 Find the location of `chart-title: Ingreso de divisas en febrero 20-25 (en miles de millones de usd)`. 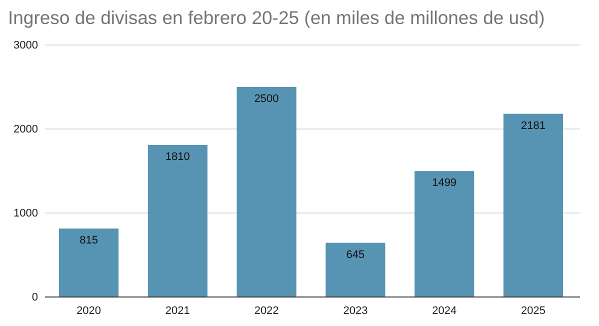

chart-title: Ingreso de divisas en febrero 20-25 (en miles de millones de usd) is located at coordinates (276, 17).